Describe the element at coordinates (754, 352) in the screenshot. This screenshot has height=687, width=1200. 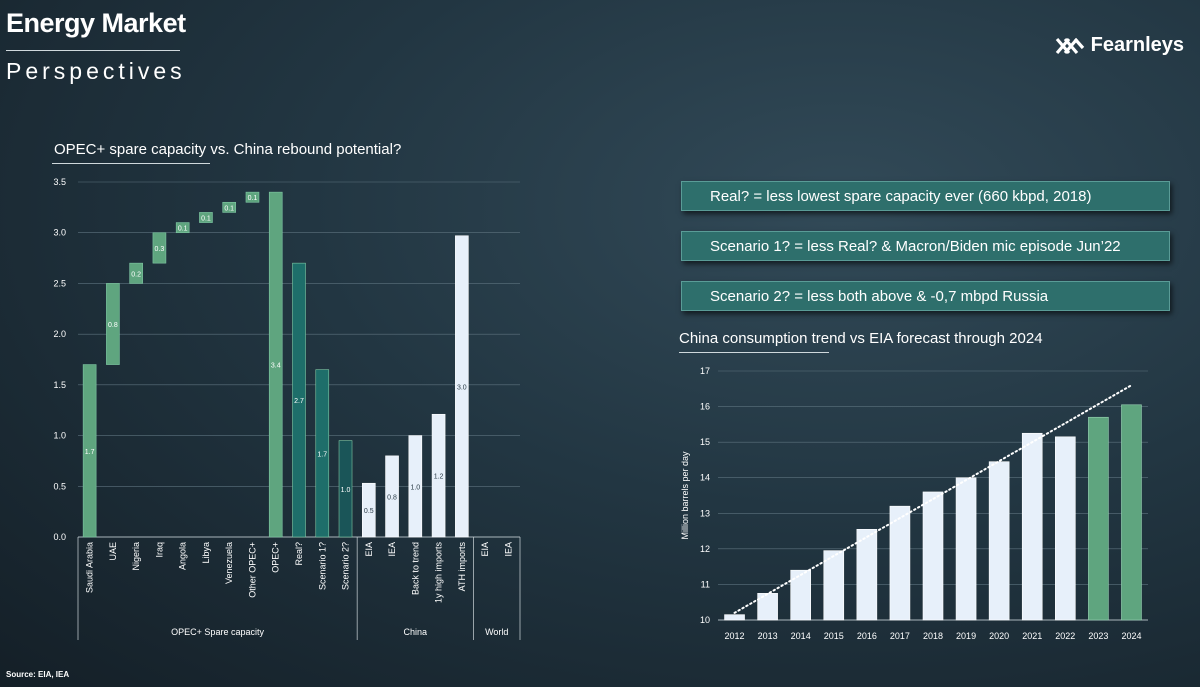
I see `right-chart-title-rule` at that location.